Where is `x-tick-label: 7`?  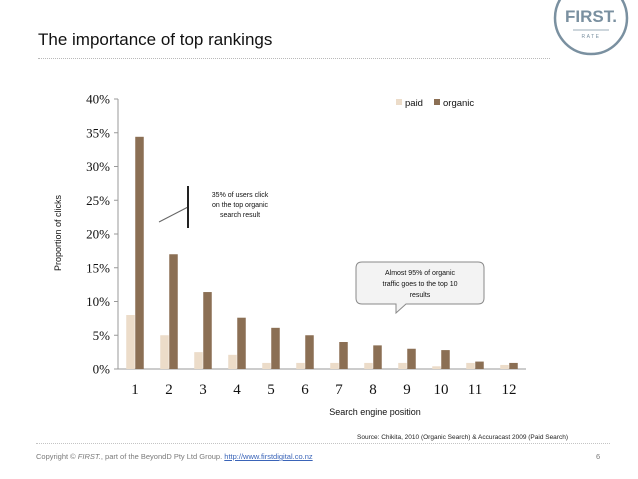
x-tick-label: 7 is located at coordinates (339, 390).